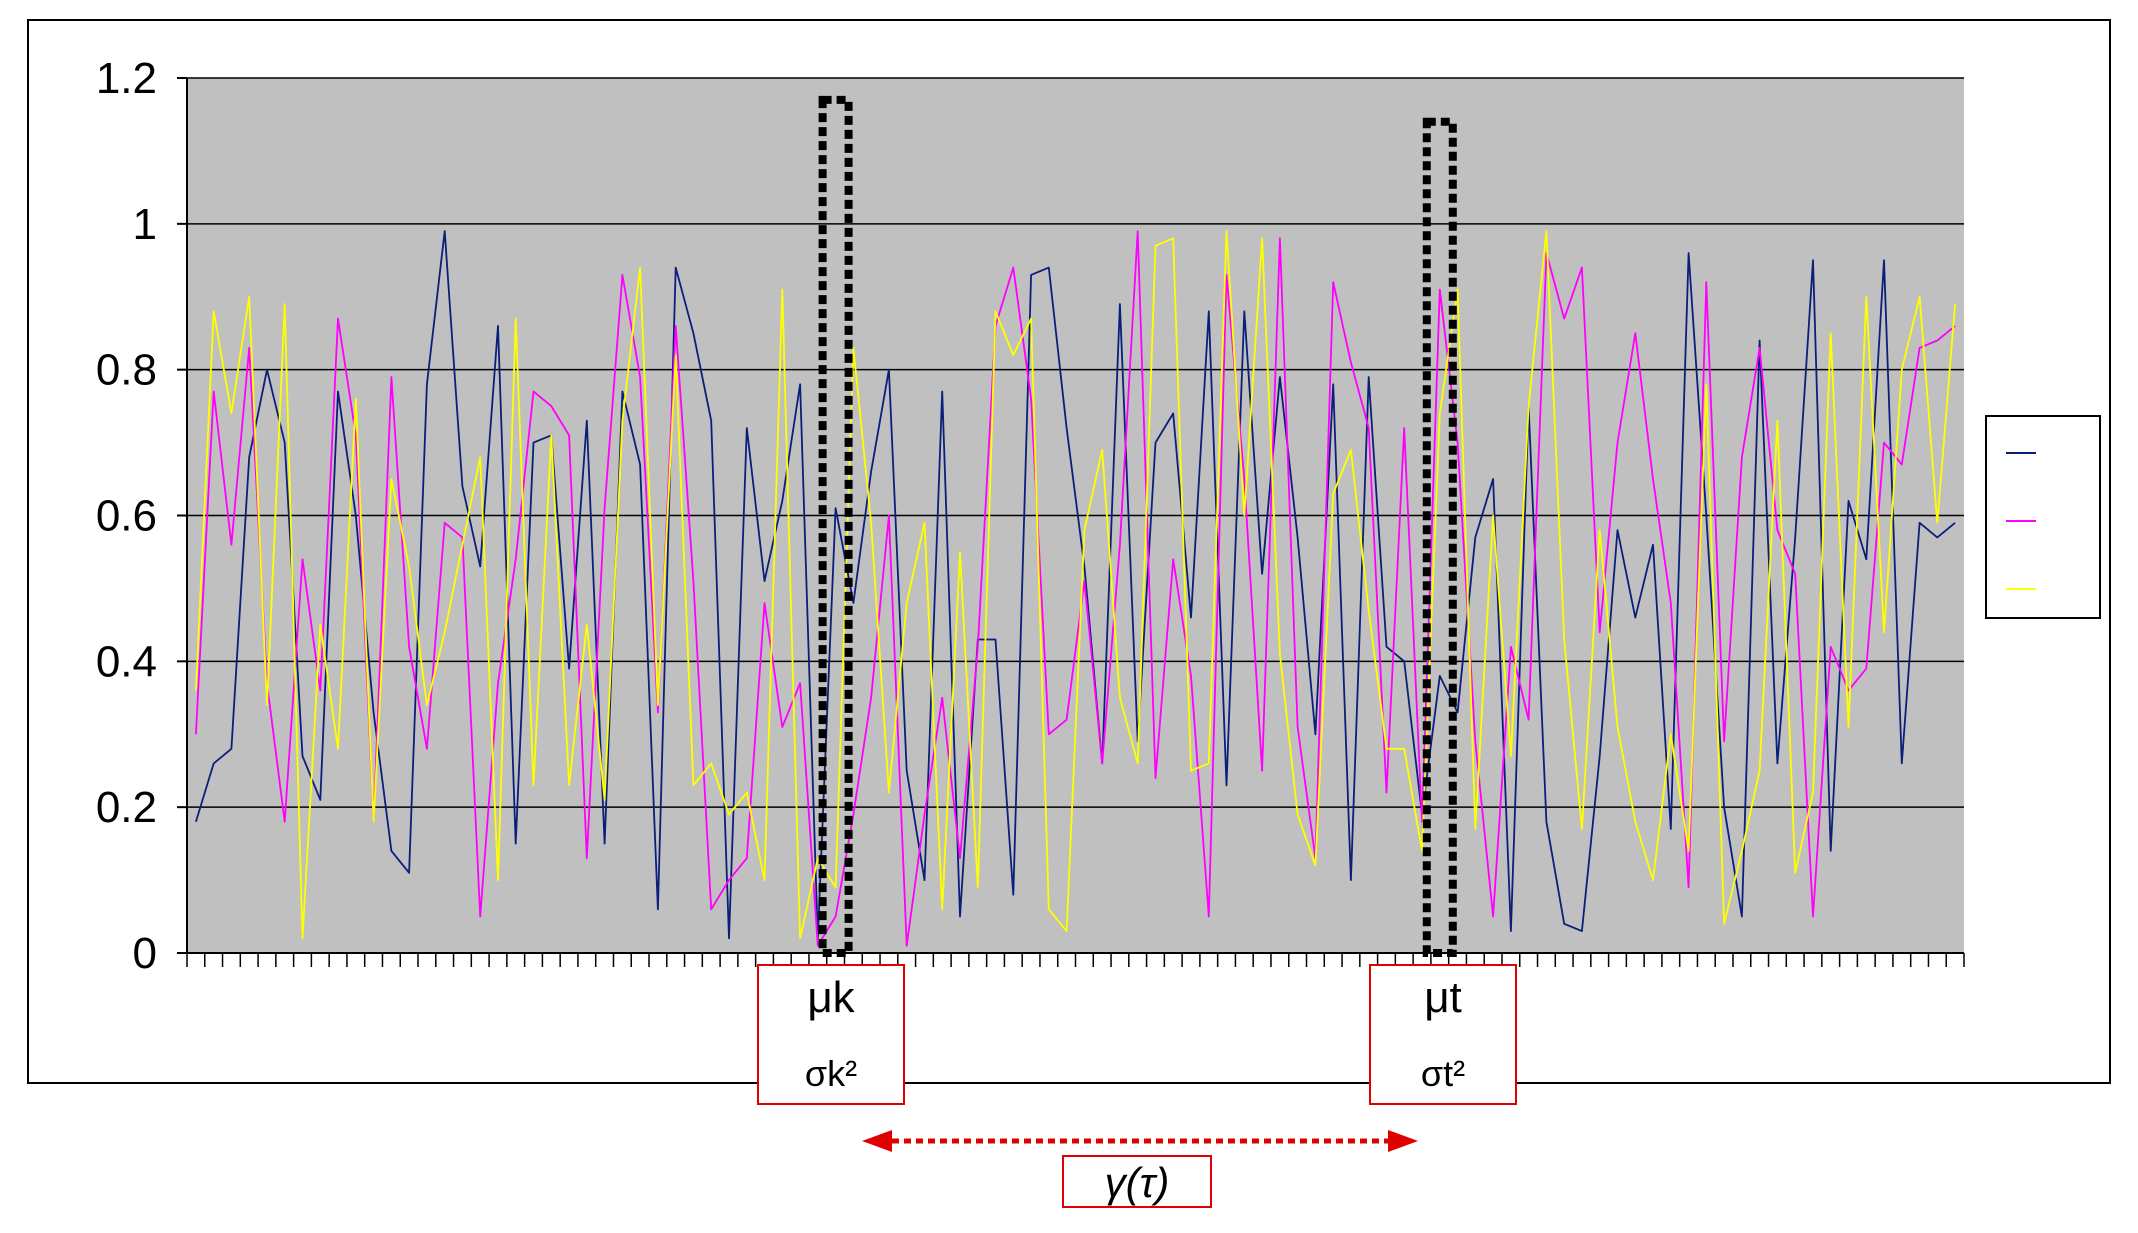 Image resolution: width=2138 pixels, height=1233 pixels. Describe the element at coordinates (145, 953) in the screenshot. I see `y-tick-label: 0` at that location.